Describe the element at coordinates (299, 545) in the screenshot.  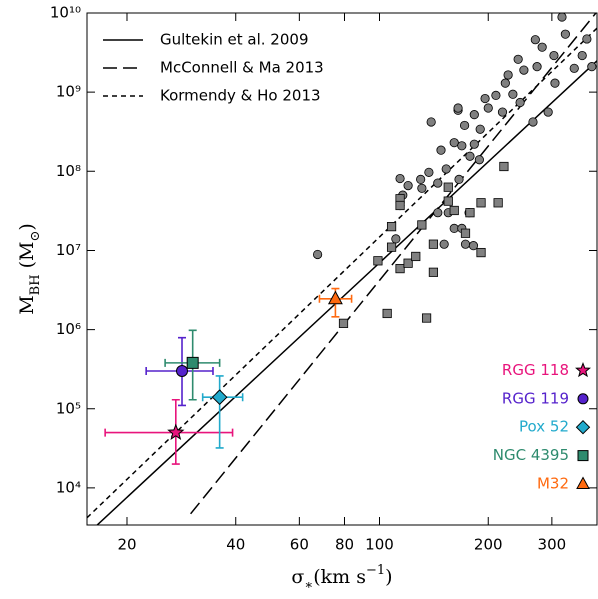
I see `x-tick-label: 60` at that location.